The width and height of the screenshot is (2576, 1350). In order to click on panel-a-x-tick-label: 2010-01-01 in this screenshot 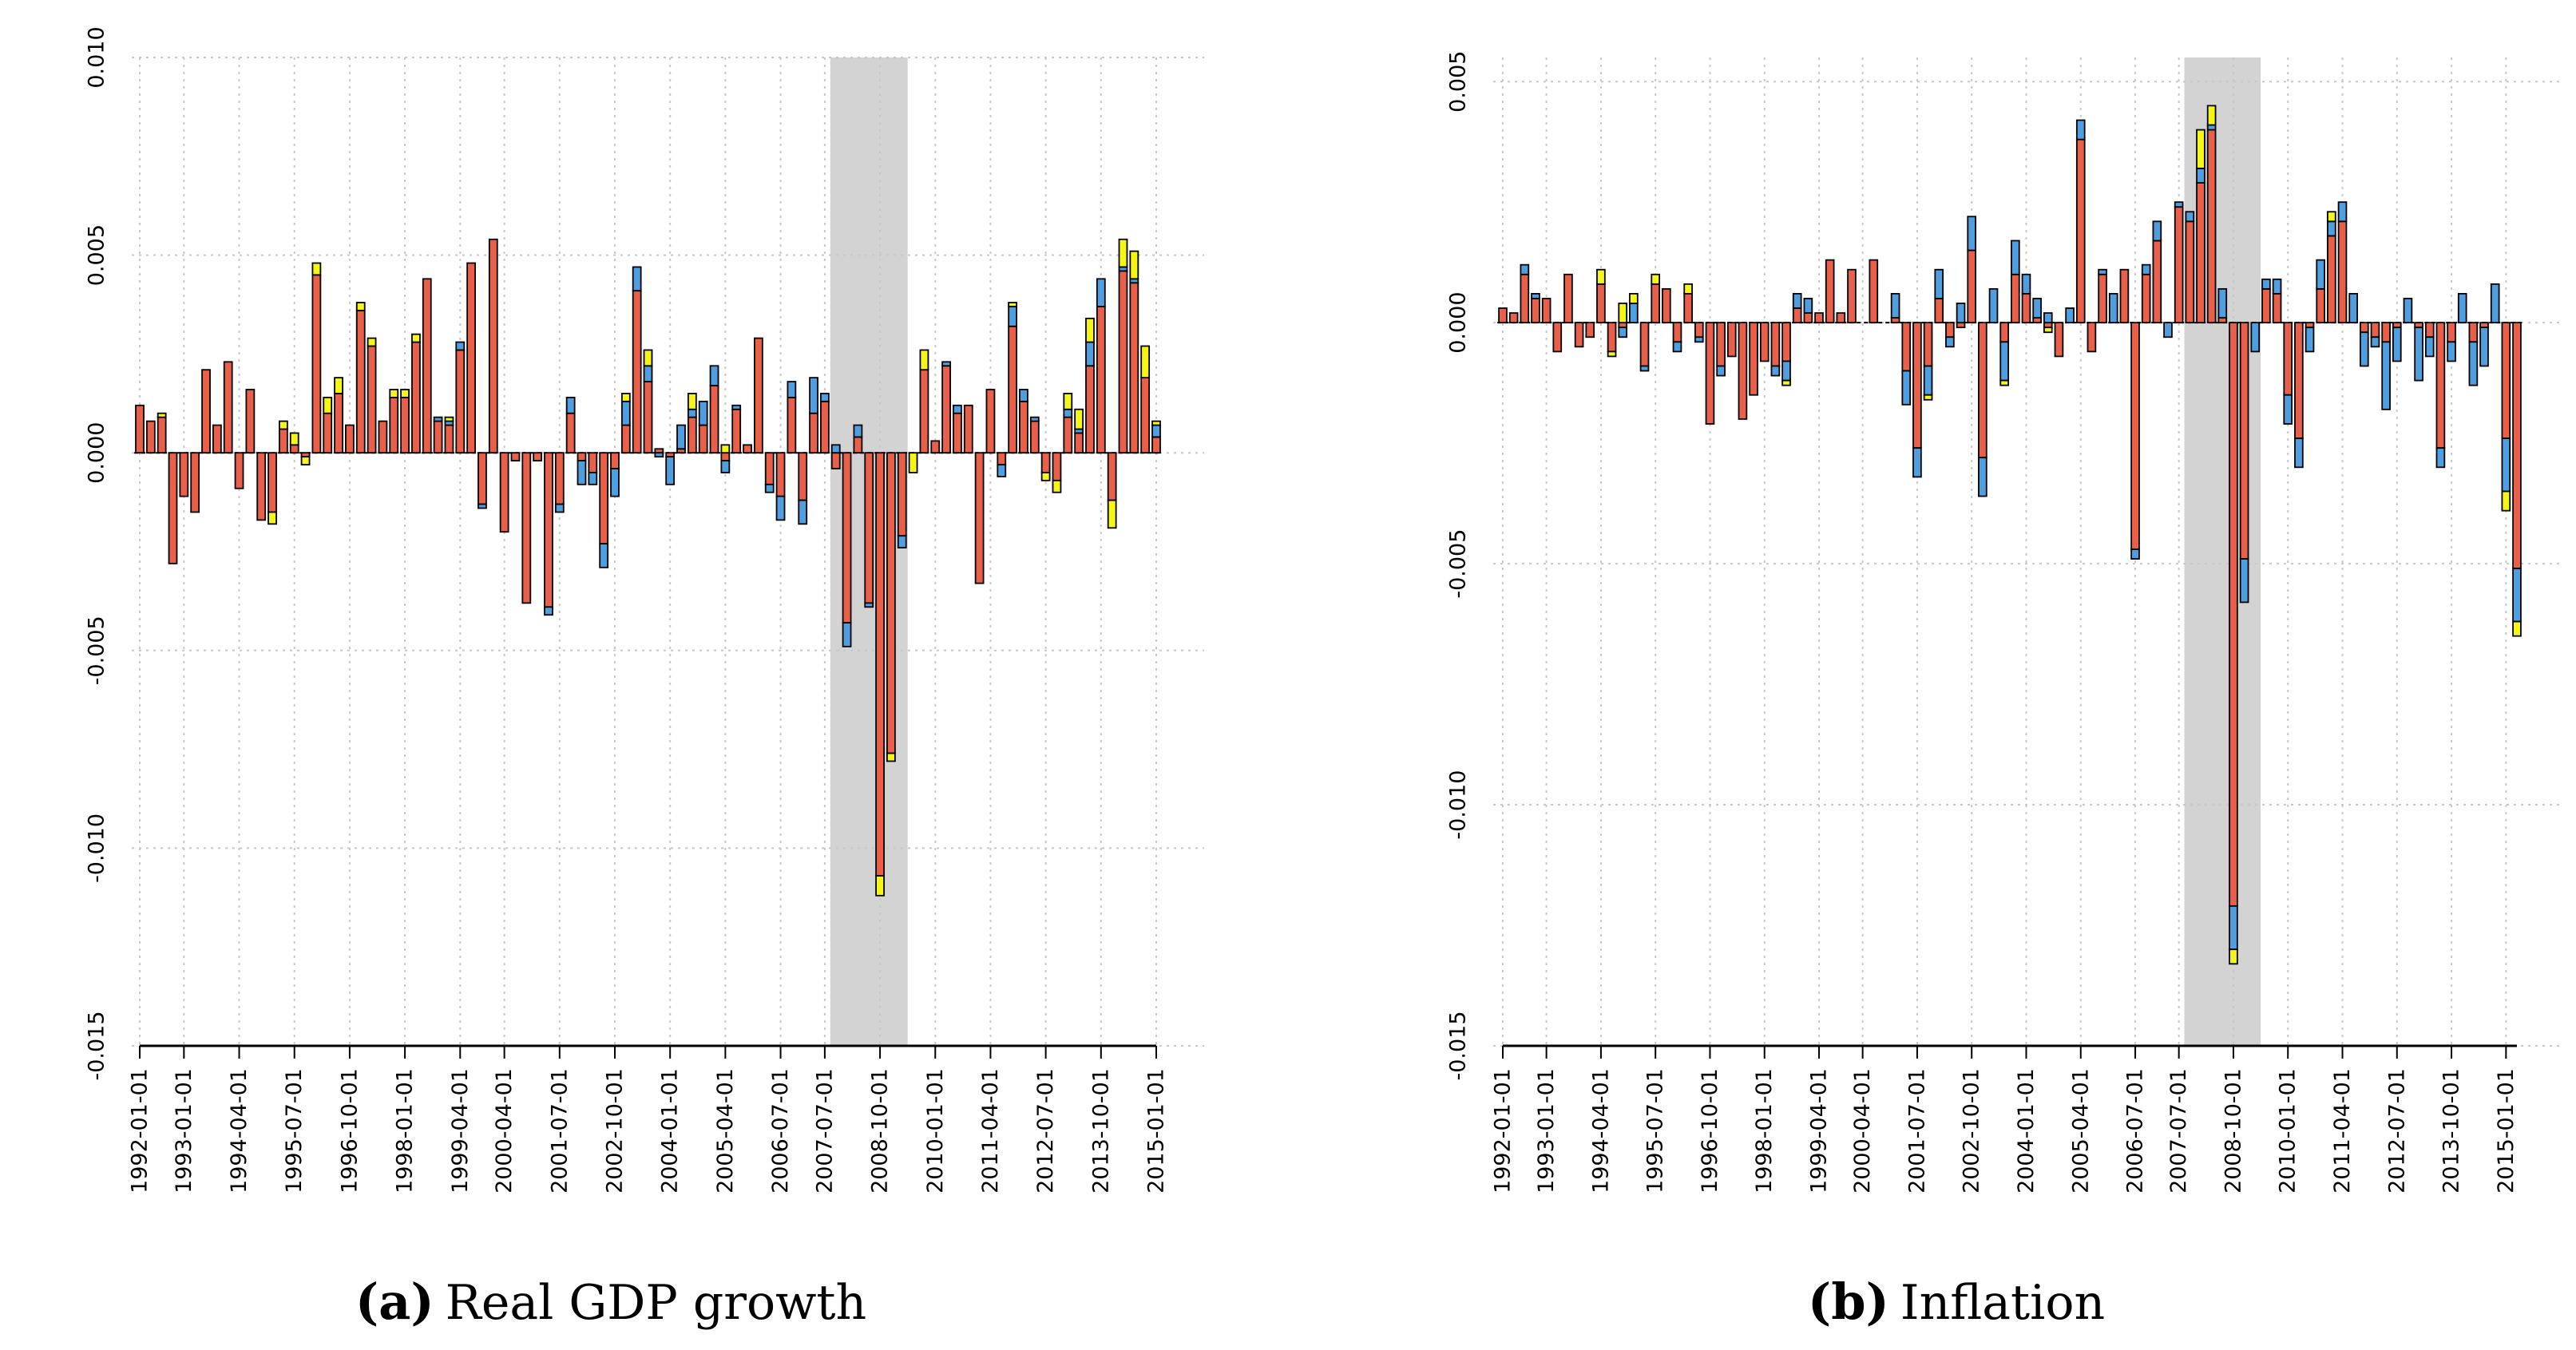, I will do `click(935, 1131)`.